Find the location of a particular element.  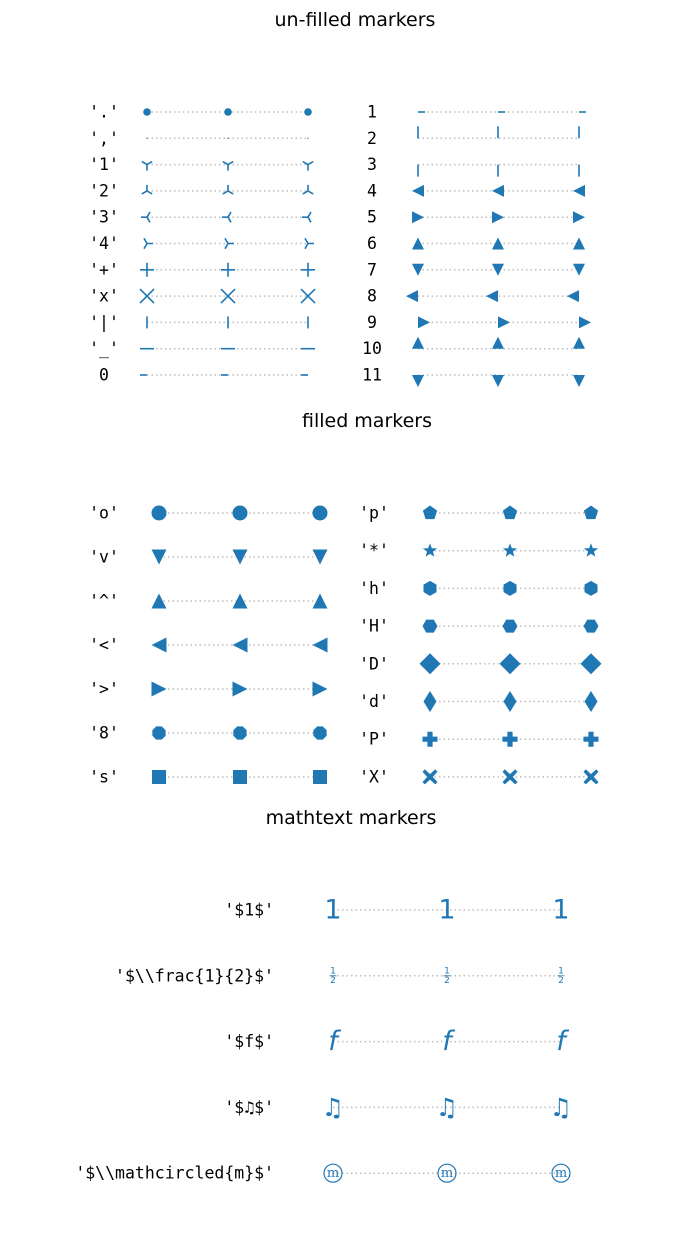

marker-row: 'h' is located at coordinates (478, 588).